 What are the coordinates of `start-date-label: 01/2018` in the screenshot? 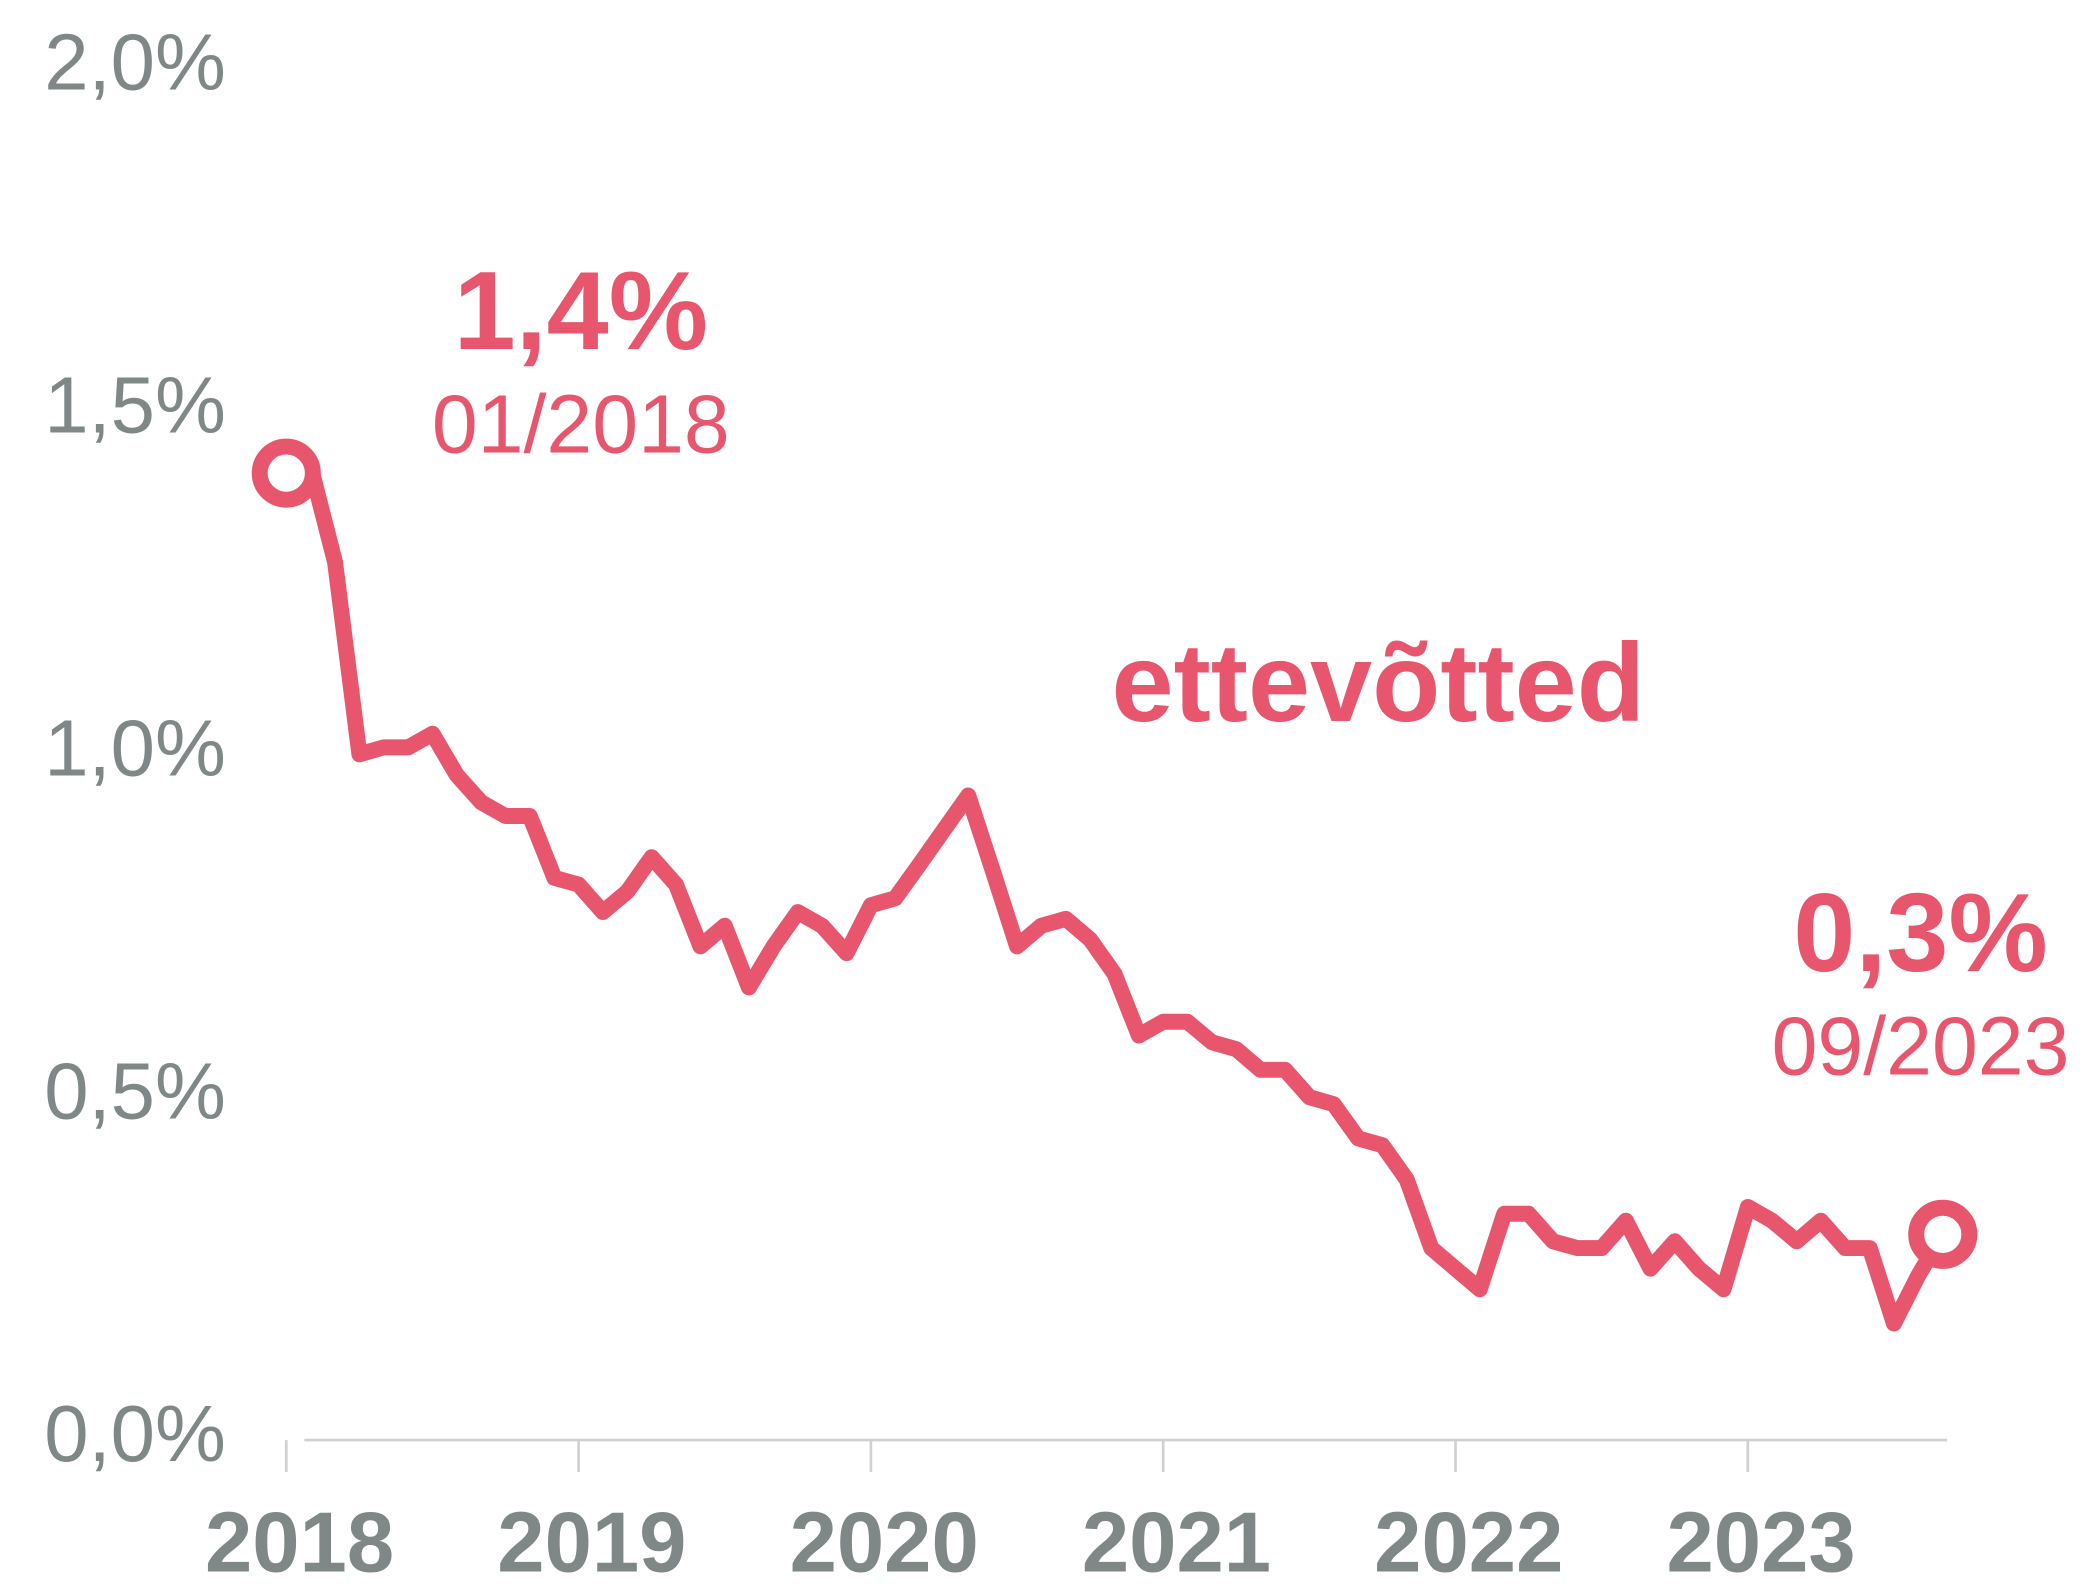 It's located at (581, 425).